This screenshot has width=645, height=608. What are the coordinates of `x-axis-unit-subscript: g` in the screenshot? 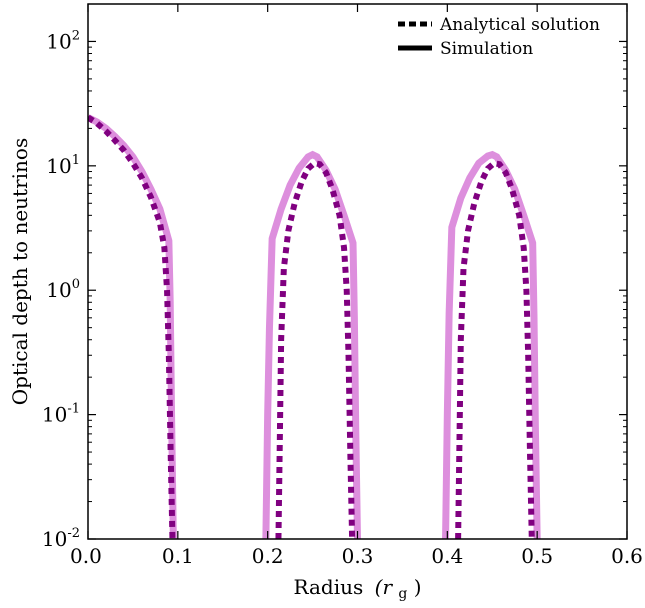 It's located at (402, 594).